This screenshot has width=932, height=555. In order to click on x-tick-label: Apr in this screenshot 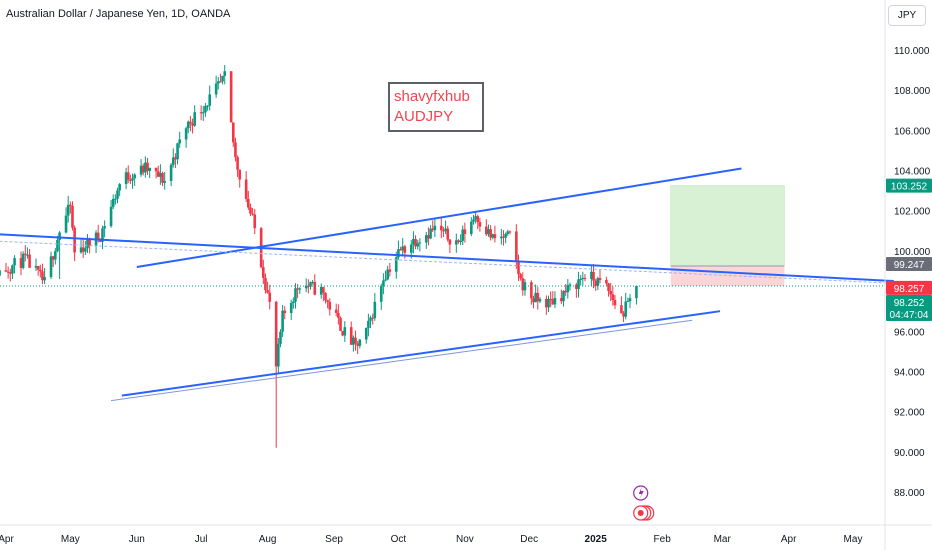, I will do `click(7, 539)`.